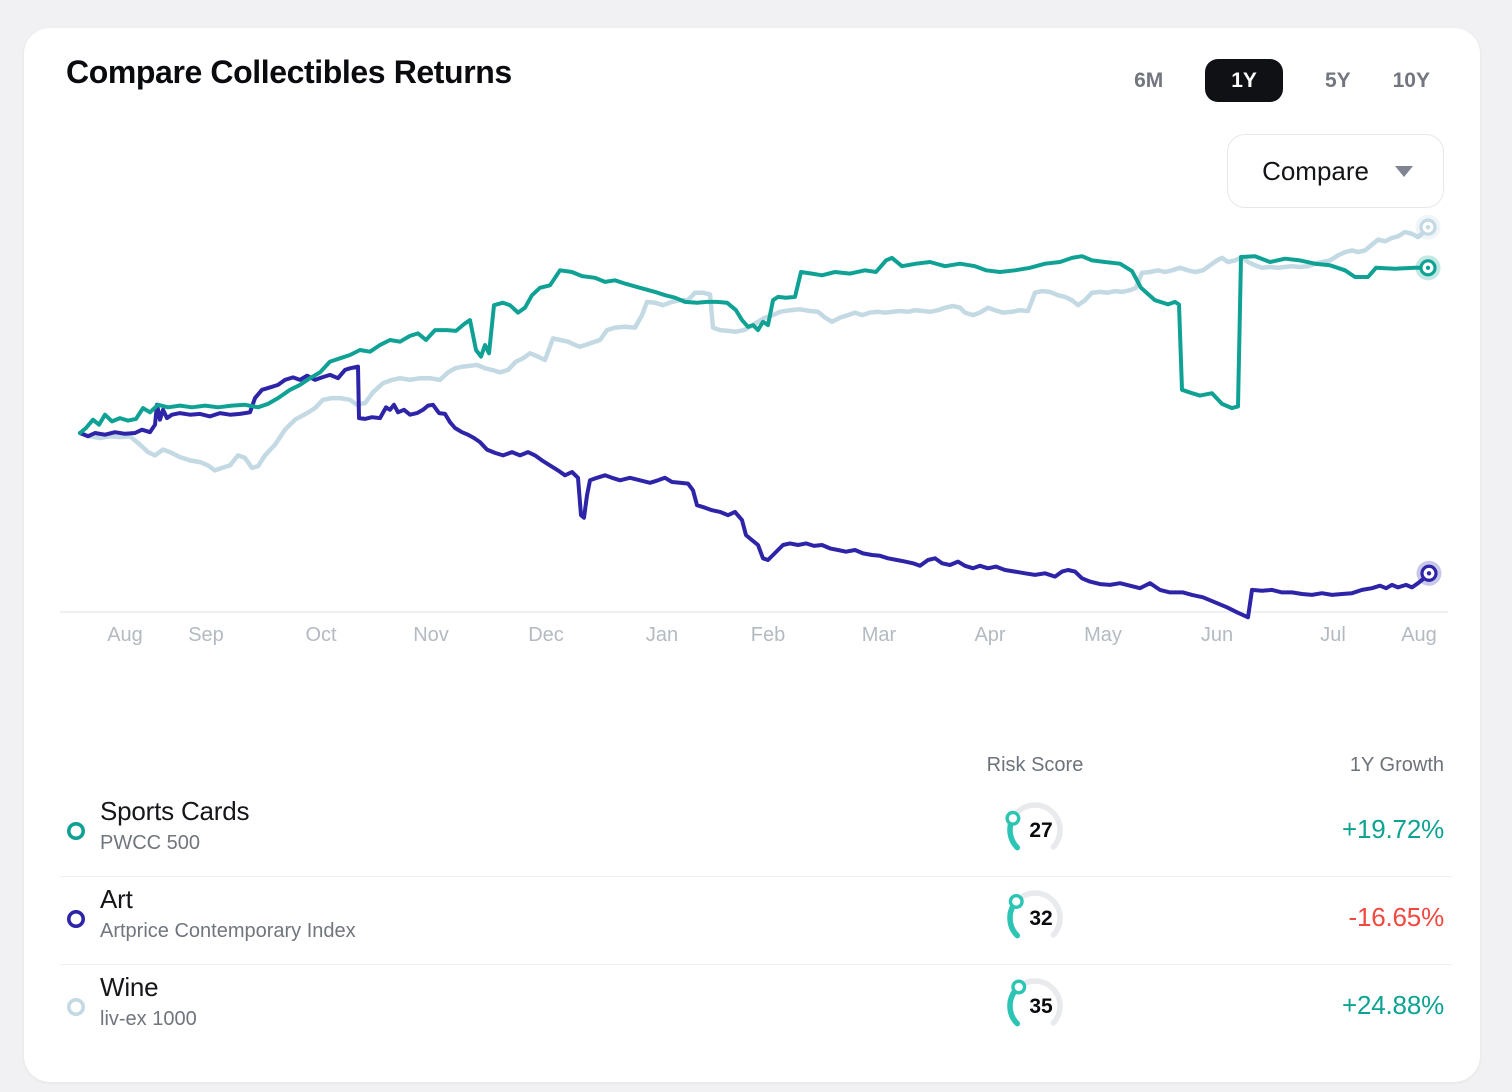  What do you see at coordinates (129, 987) in the screenshot?
I see `series-name: Wine` at bounding box center [129, 987].